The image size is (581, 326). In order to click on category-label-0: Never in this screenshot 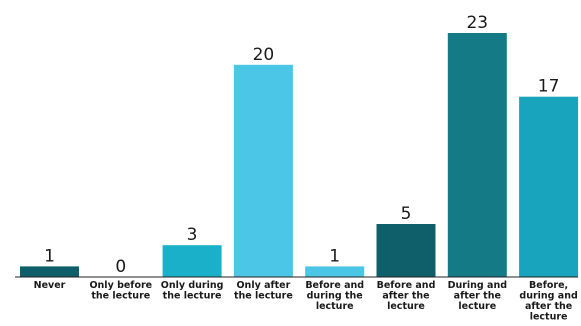, I will do `click(50, 285)`.